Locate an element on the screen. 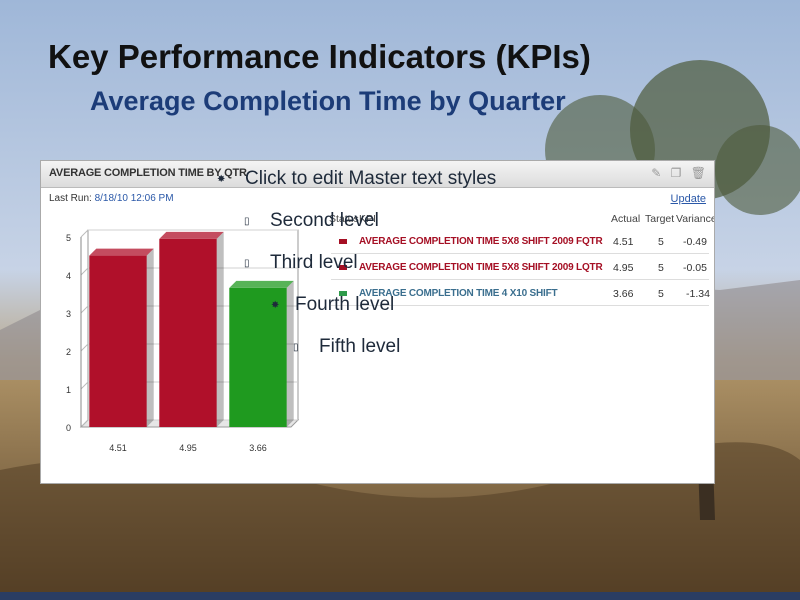  y-tick-label: 2 is located at coordinates (68, 352).